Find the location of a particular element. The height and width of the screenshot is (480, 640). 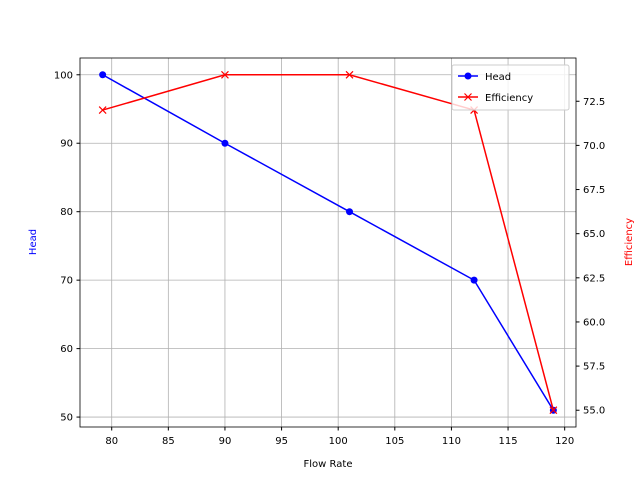

x-tick-label: 105 is located at coordinates (394, 441).